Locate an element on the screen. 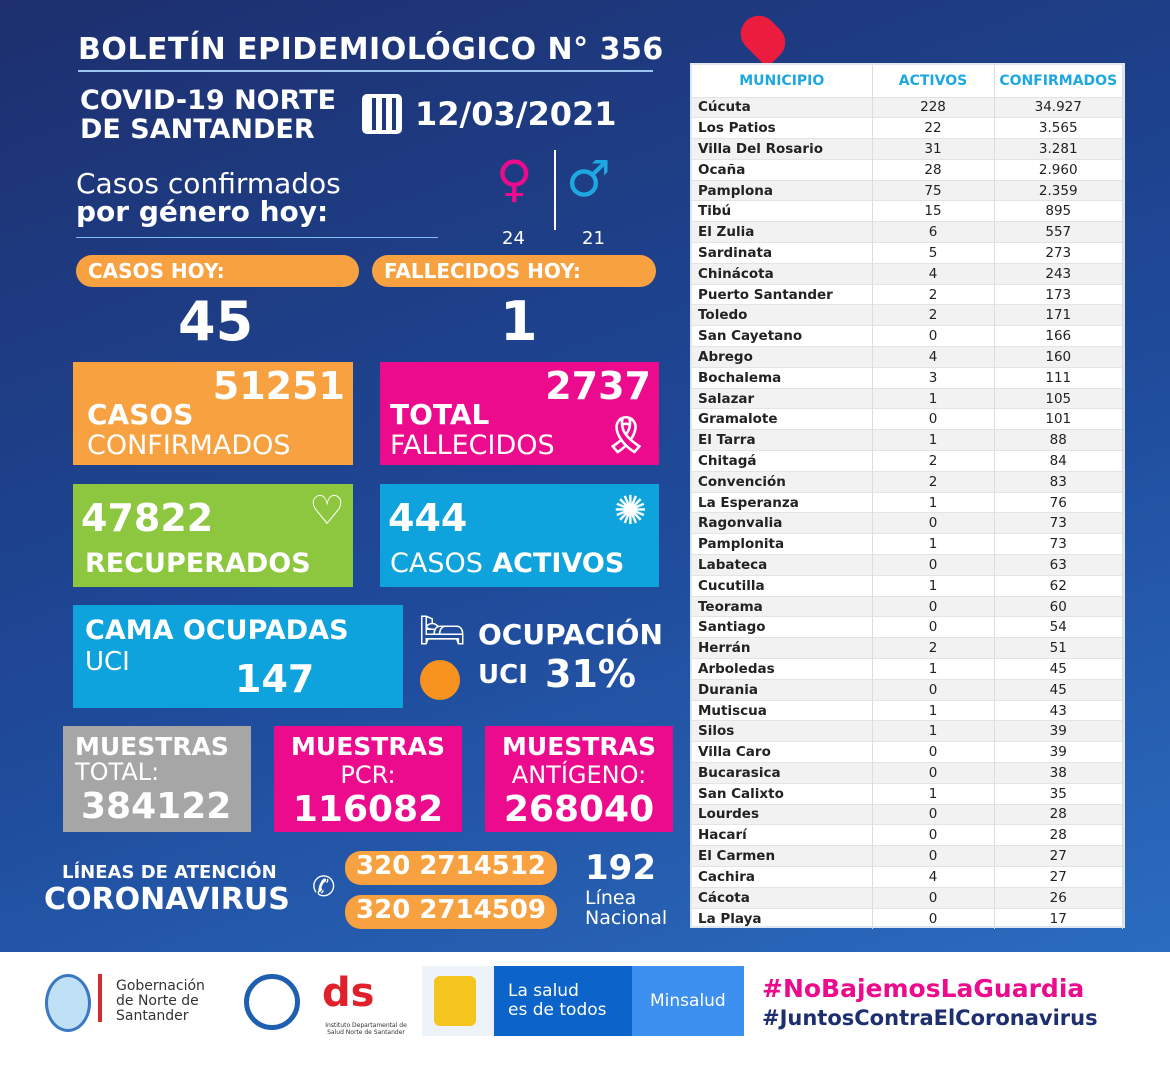 The image size is (1170, 1078). table-row: La Playa 0 17 is located at coordinates (907, 918).